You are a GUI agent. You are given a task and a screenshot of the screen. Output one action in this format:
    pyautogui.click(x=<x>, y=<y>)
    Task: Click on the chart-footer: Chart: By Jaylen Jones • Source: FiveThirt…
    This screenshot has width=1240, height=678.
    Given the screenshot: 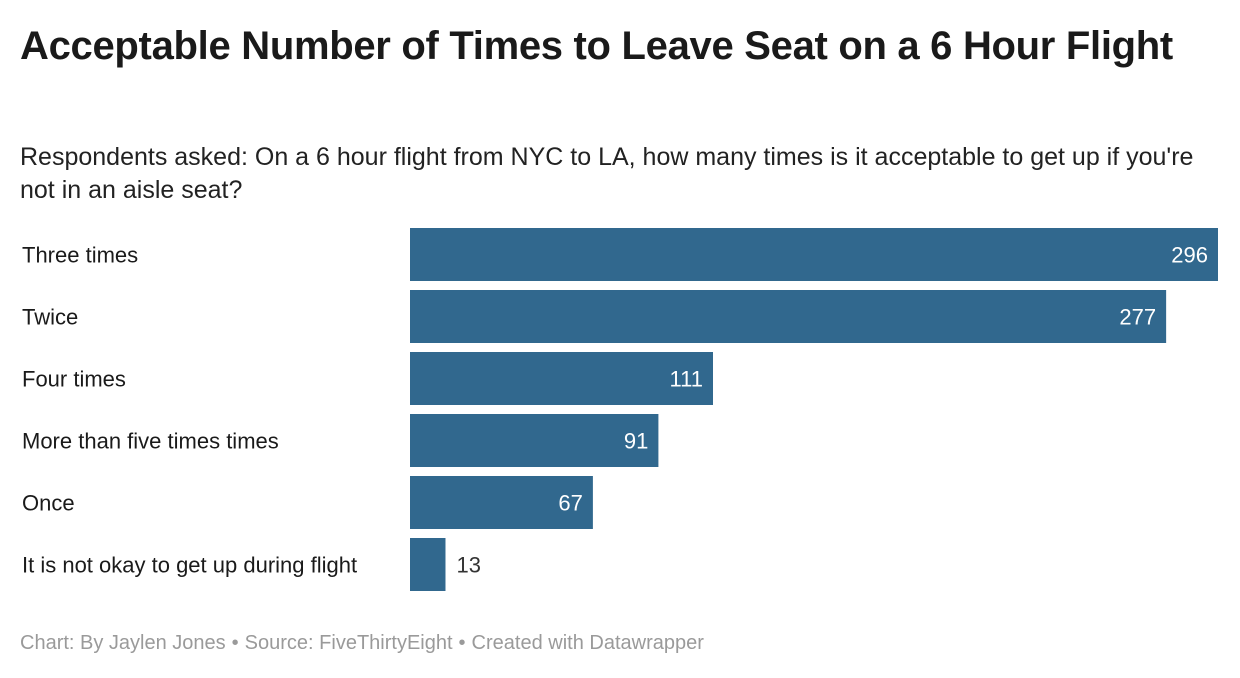 What is the action you would take?
    pyautogui.click(x=362, y=643)
    